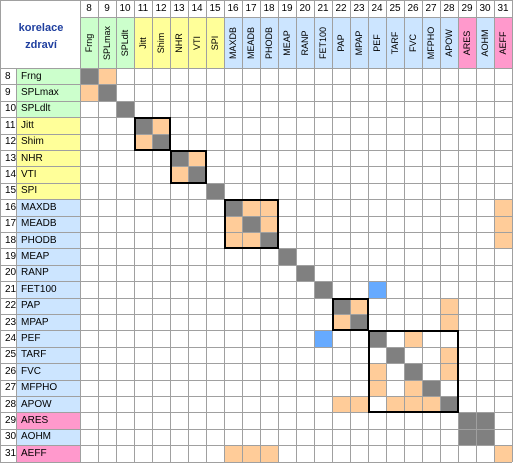 The image size is (513, 463). What do you see at coordinates (48, 338) in the screenshot?
I see `row-label-pef: PEF` at bounding box center [48, 338].